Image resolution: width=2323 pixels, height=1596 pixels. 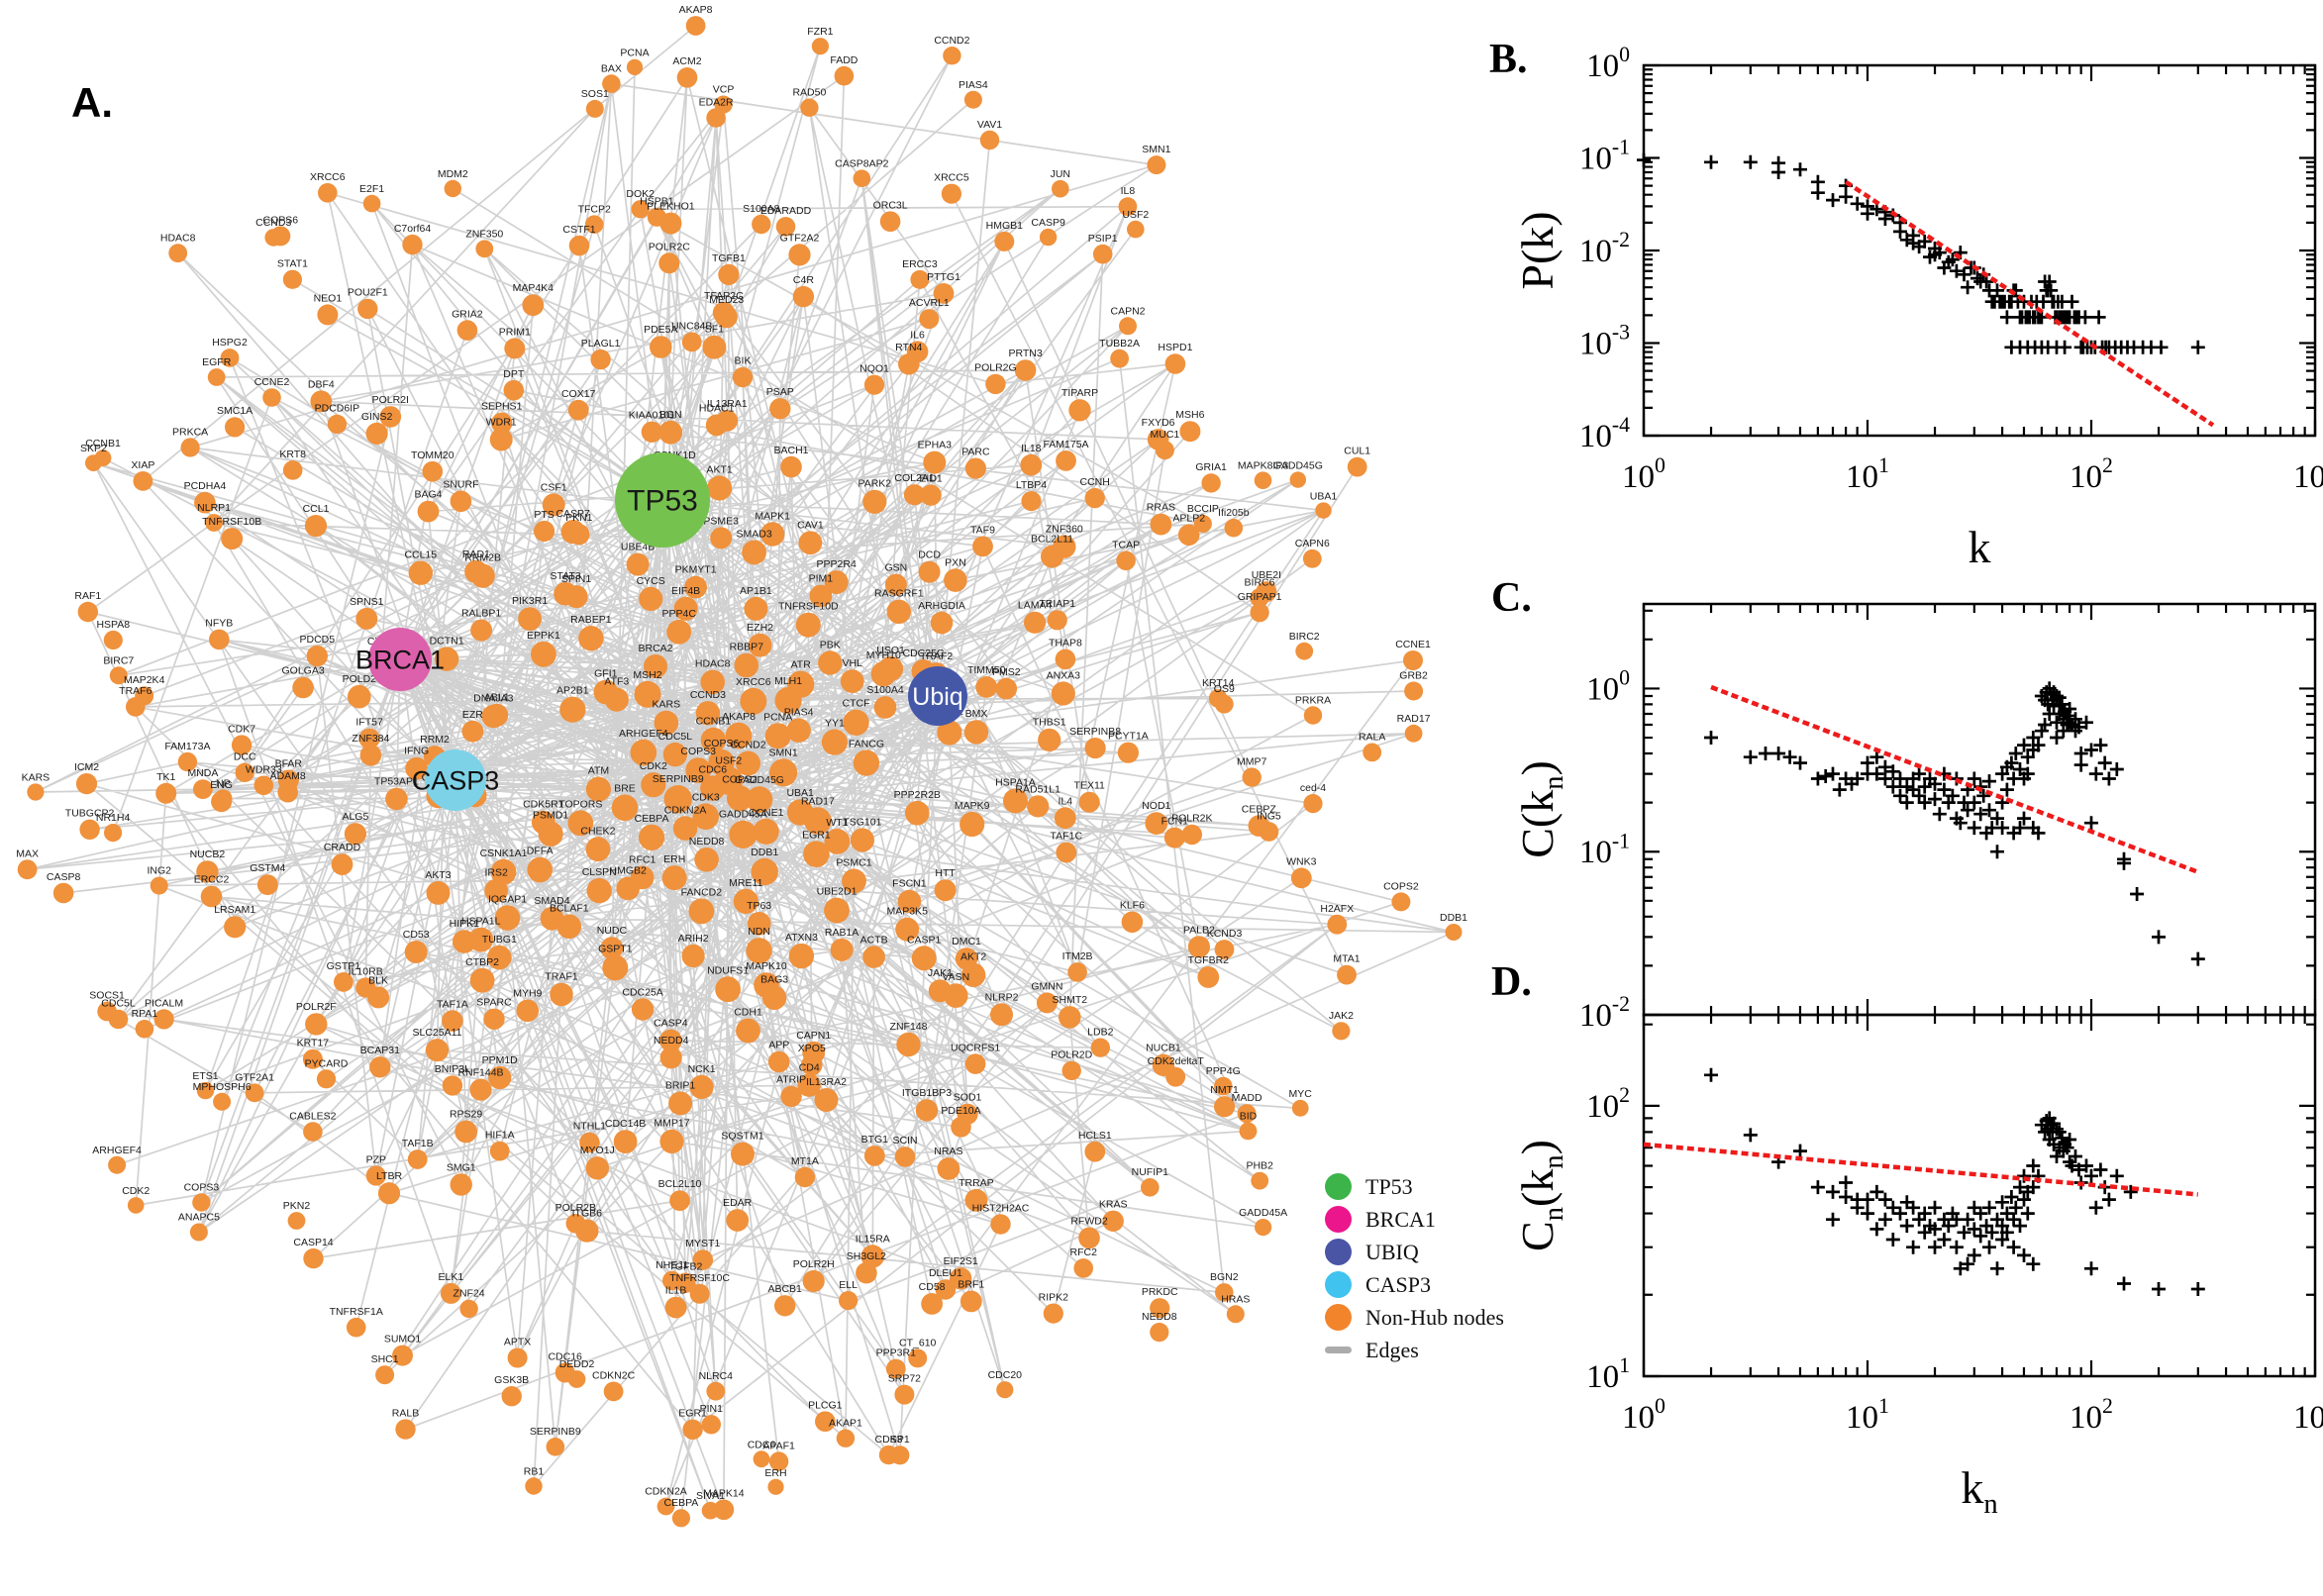 What do you see at coordinates (845, 1423) in the screenshot?
I see `network-node-label: AKAP1` at bounding box center [845, 1423].